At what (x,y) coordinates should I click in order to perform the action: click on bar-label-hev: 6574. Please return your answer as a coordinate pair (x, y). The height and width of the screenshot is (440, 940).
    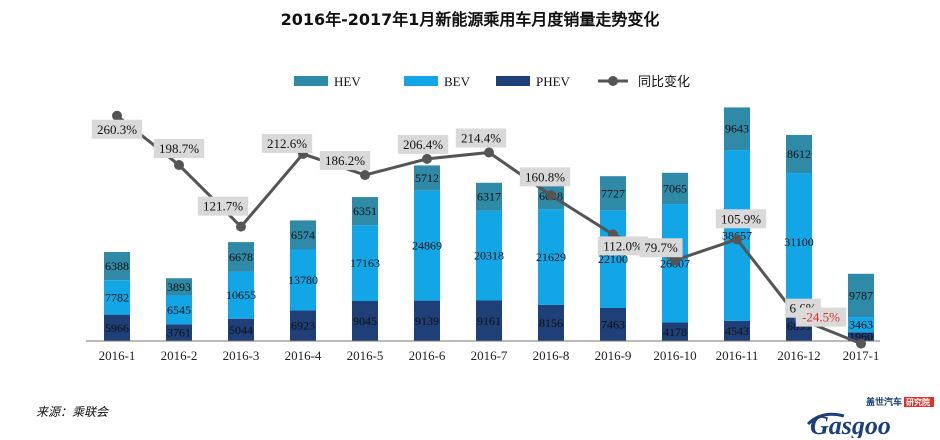
    Looking at the image, I should click on (303, 235).